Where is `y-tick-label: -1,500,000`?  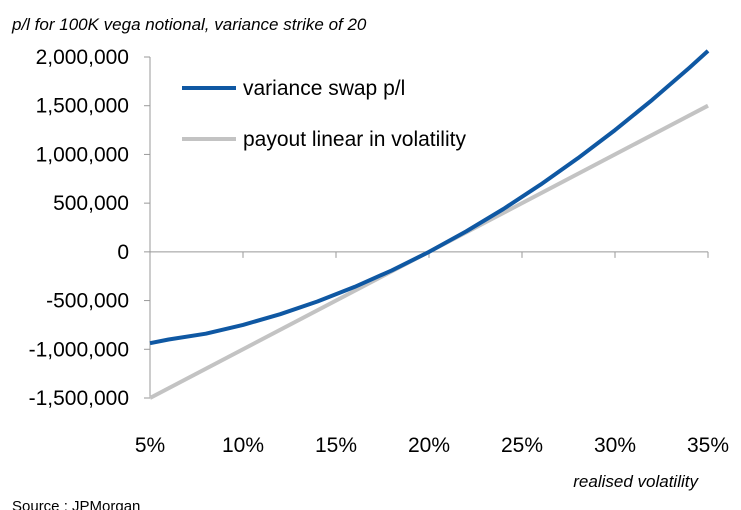 y-tick-label: -1,500,000 is located at coordinates (79, 398).